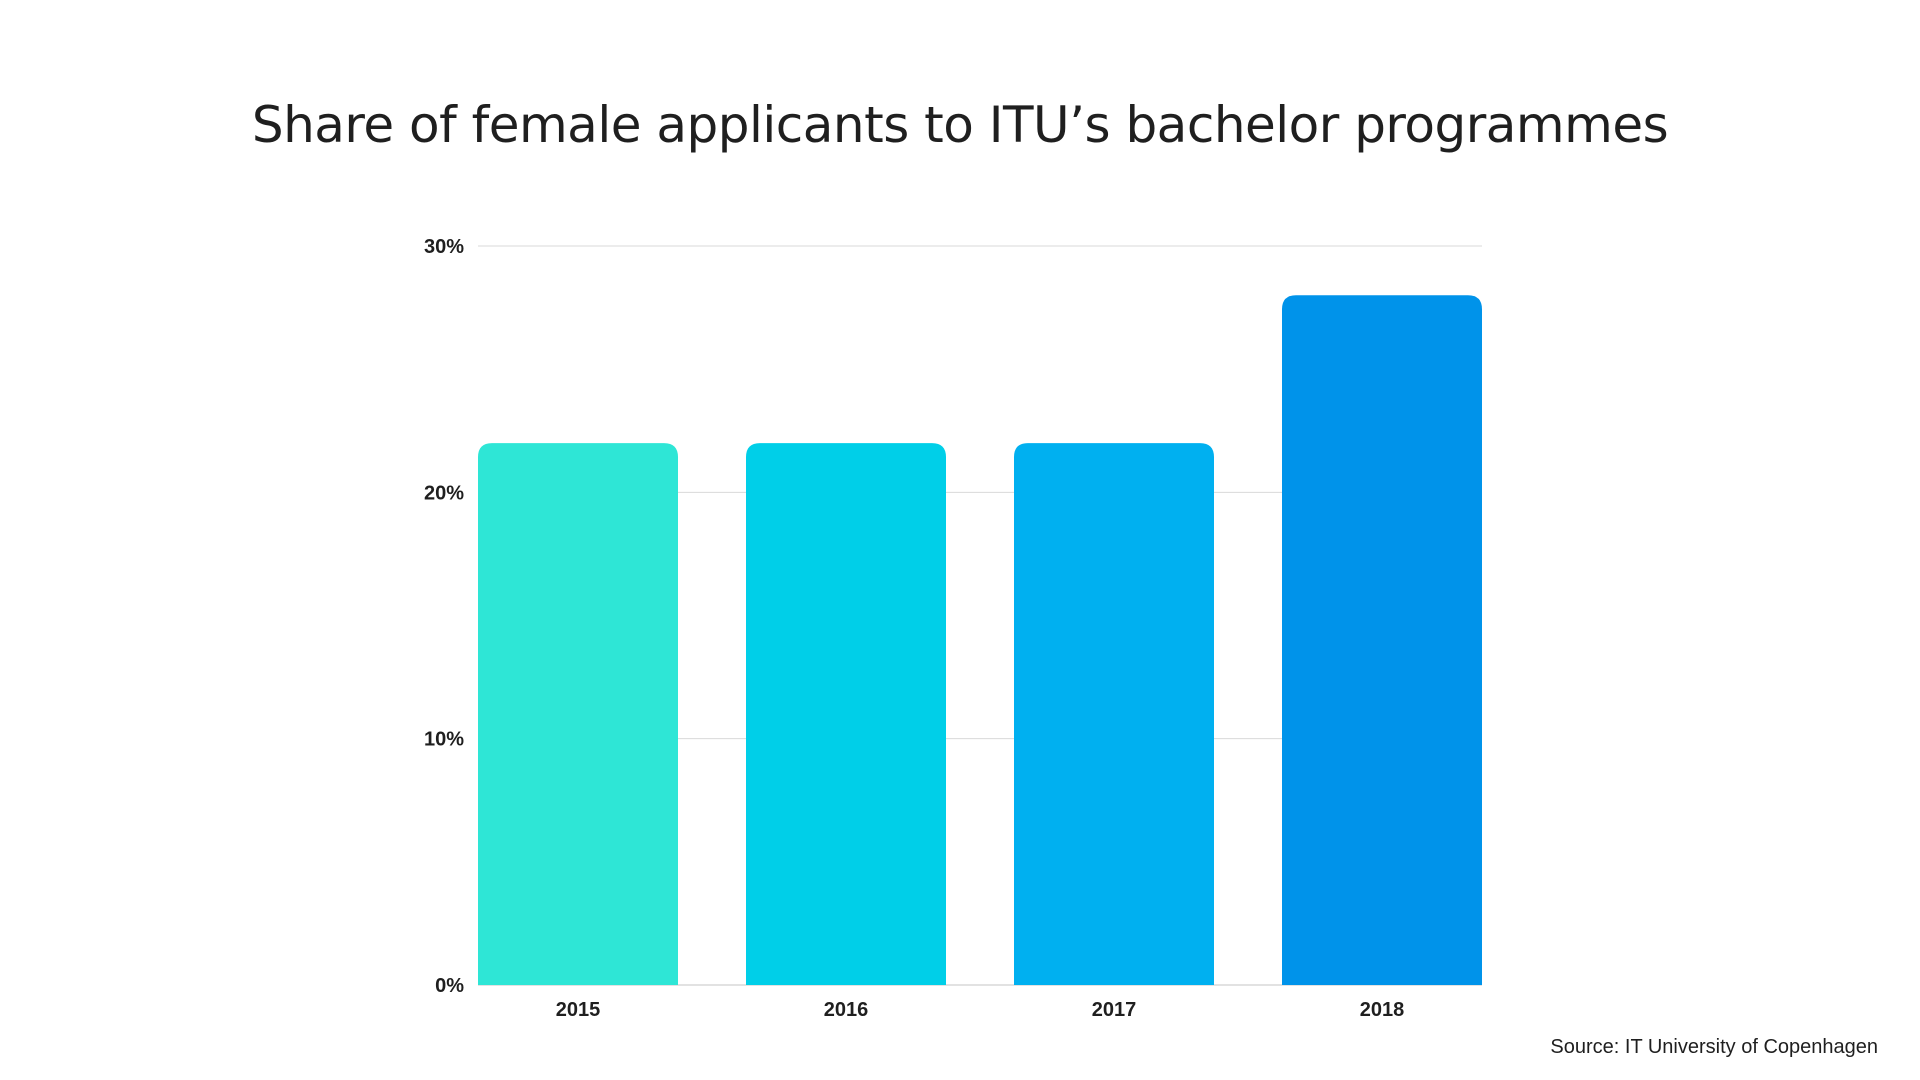 The height and width of the screenshot is (1080, 1920). I want to click on x-tick-label: 2015, so click(578, 1010).